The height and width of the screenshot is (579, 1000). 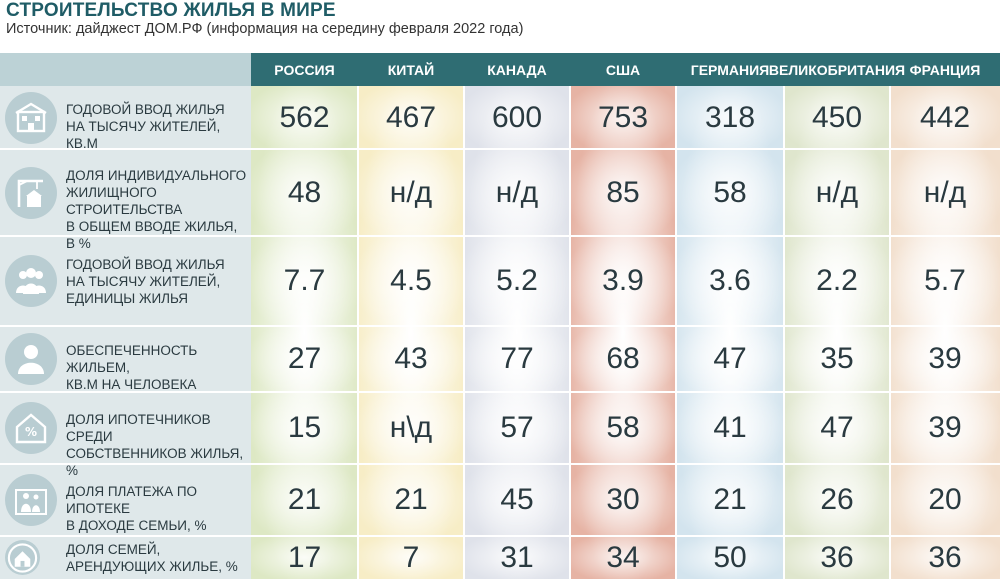 I want to click on table-cell: 35, so click(x=837, y=359).